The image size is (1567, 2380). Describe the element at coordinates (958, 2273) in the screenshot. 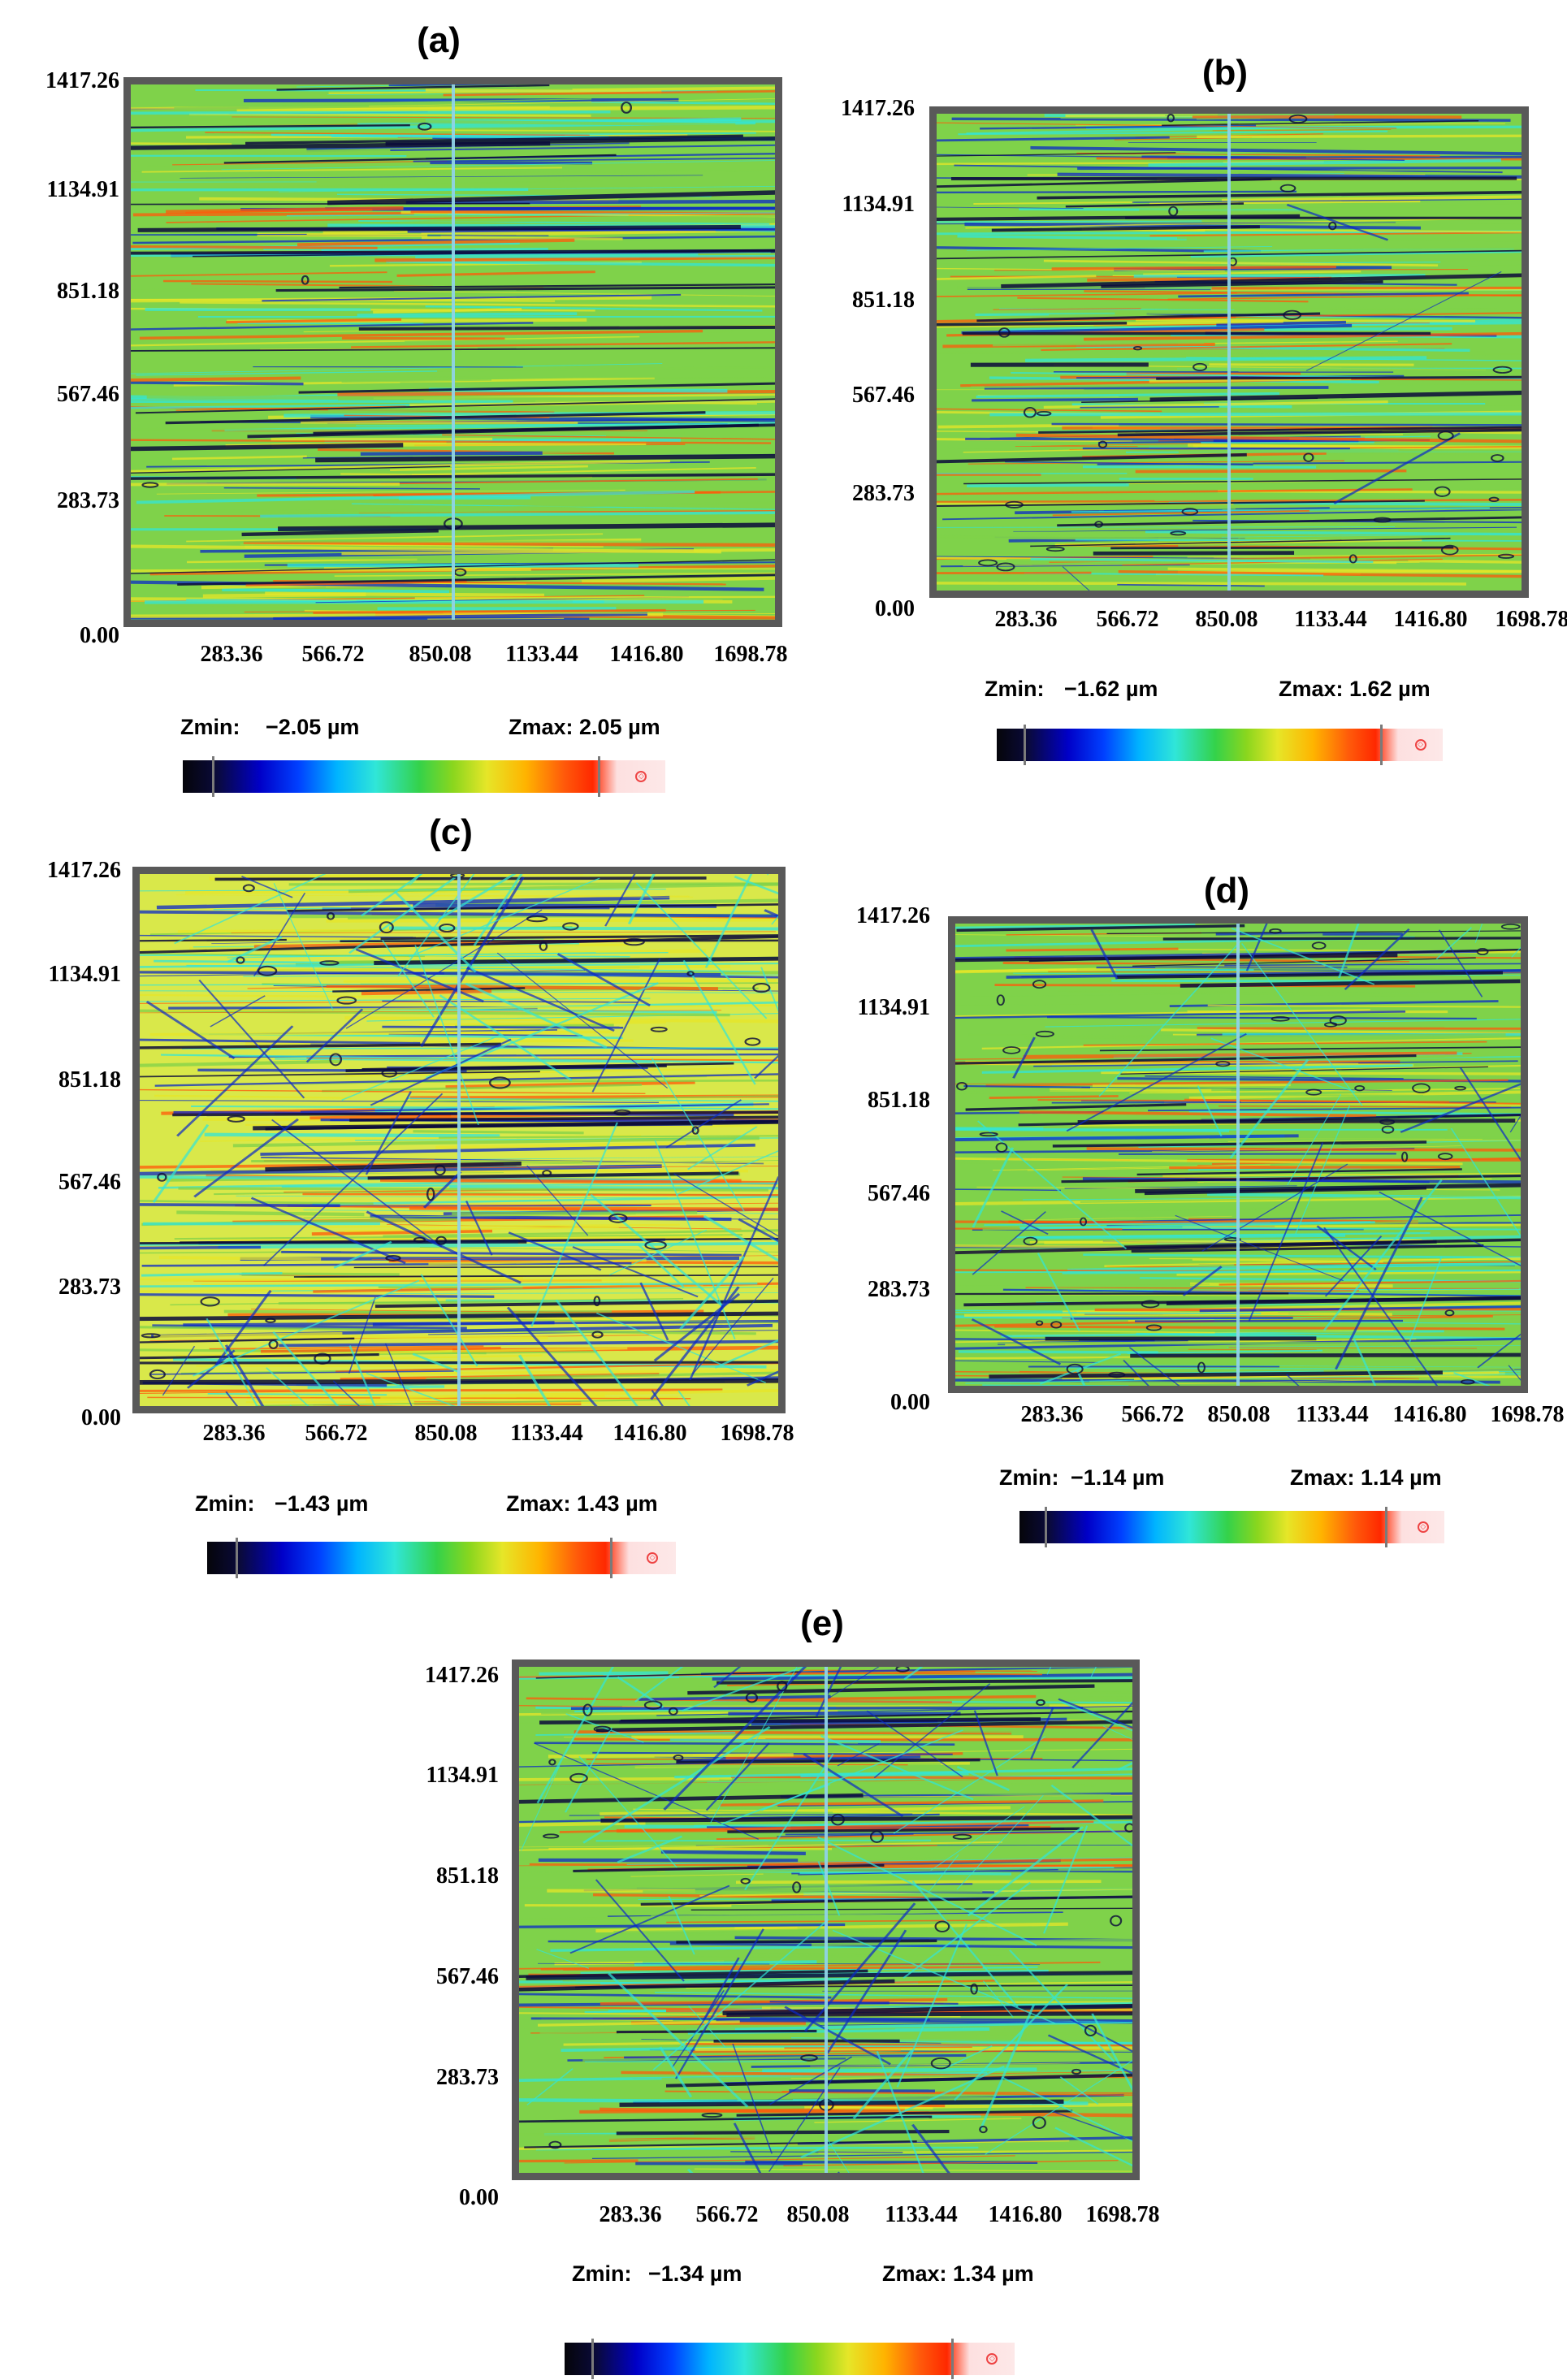

I see `zmax-label: Zmax: 1.34 µm` at that location.